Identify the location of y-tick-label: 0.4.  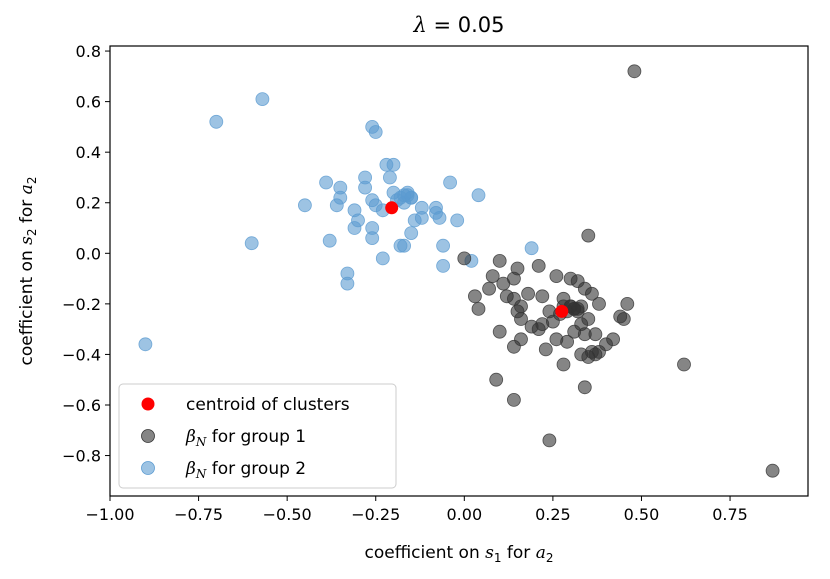
(88, 152).